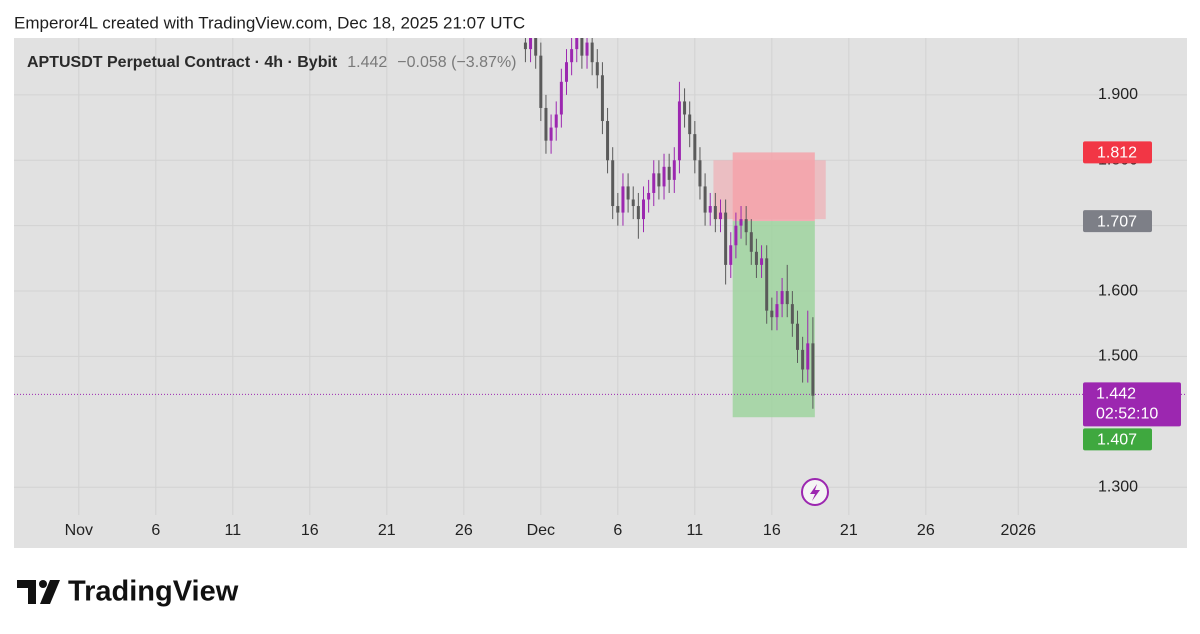 This screenshot has width=1200, height=634. Describe the element at coordinates (50, 592) in the screenshot. I see `logo-slash` at that location.